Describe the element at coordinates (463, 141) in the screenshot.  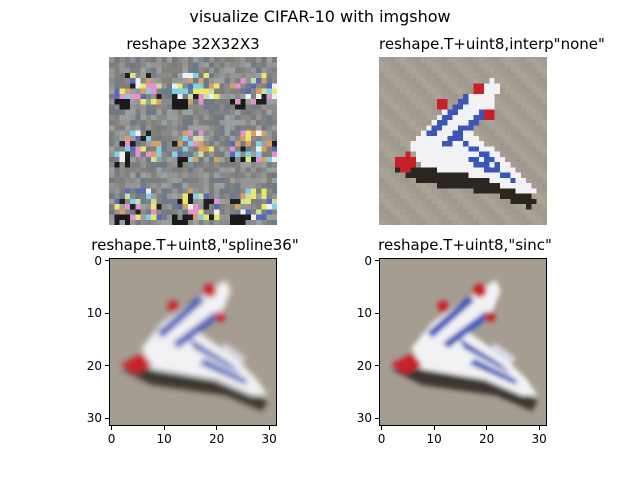
I see `image-airplane-nearest` at that location.